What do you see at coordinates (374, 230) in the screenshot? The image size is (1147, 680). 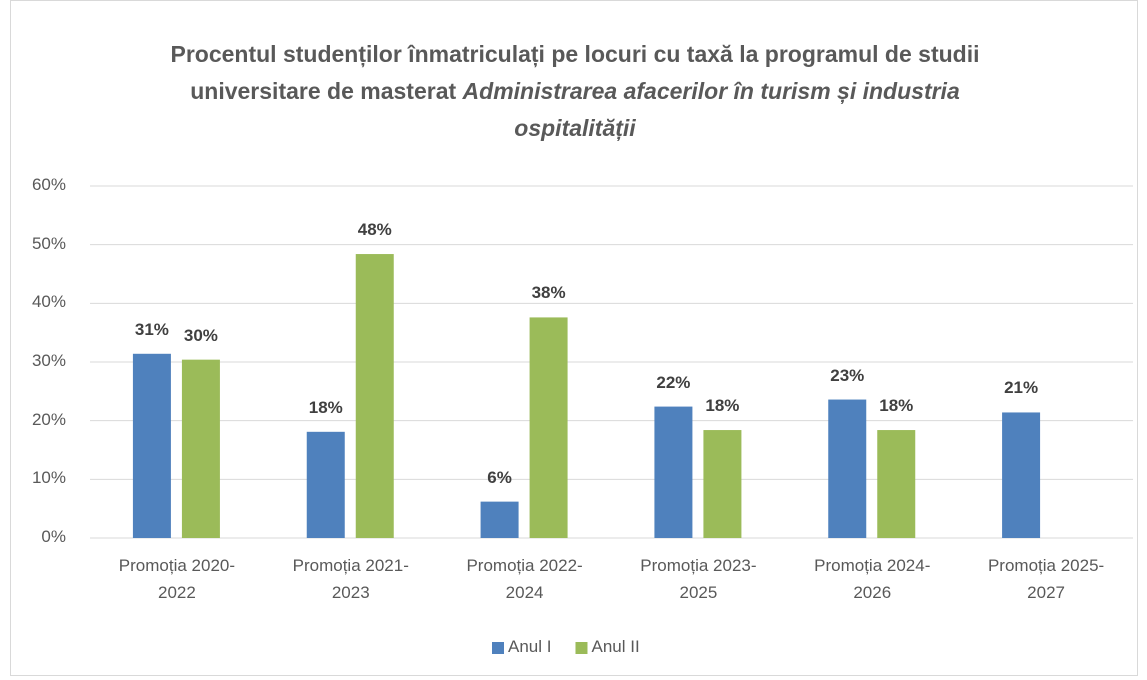 I see `data-label: 48%` at bounding box center [374, 230].